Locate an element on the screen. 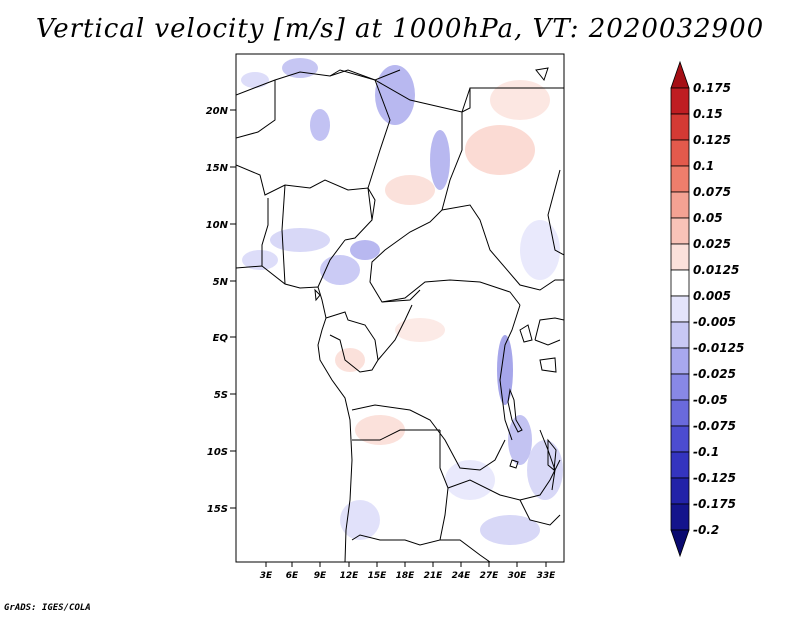 This screenshot has width=800, height=618. lon-label: 27E is located at coordinates (490, 576).